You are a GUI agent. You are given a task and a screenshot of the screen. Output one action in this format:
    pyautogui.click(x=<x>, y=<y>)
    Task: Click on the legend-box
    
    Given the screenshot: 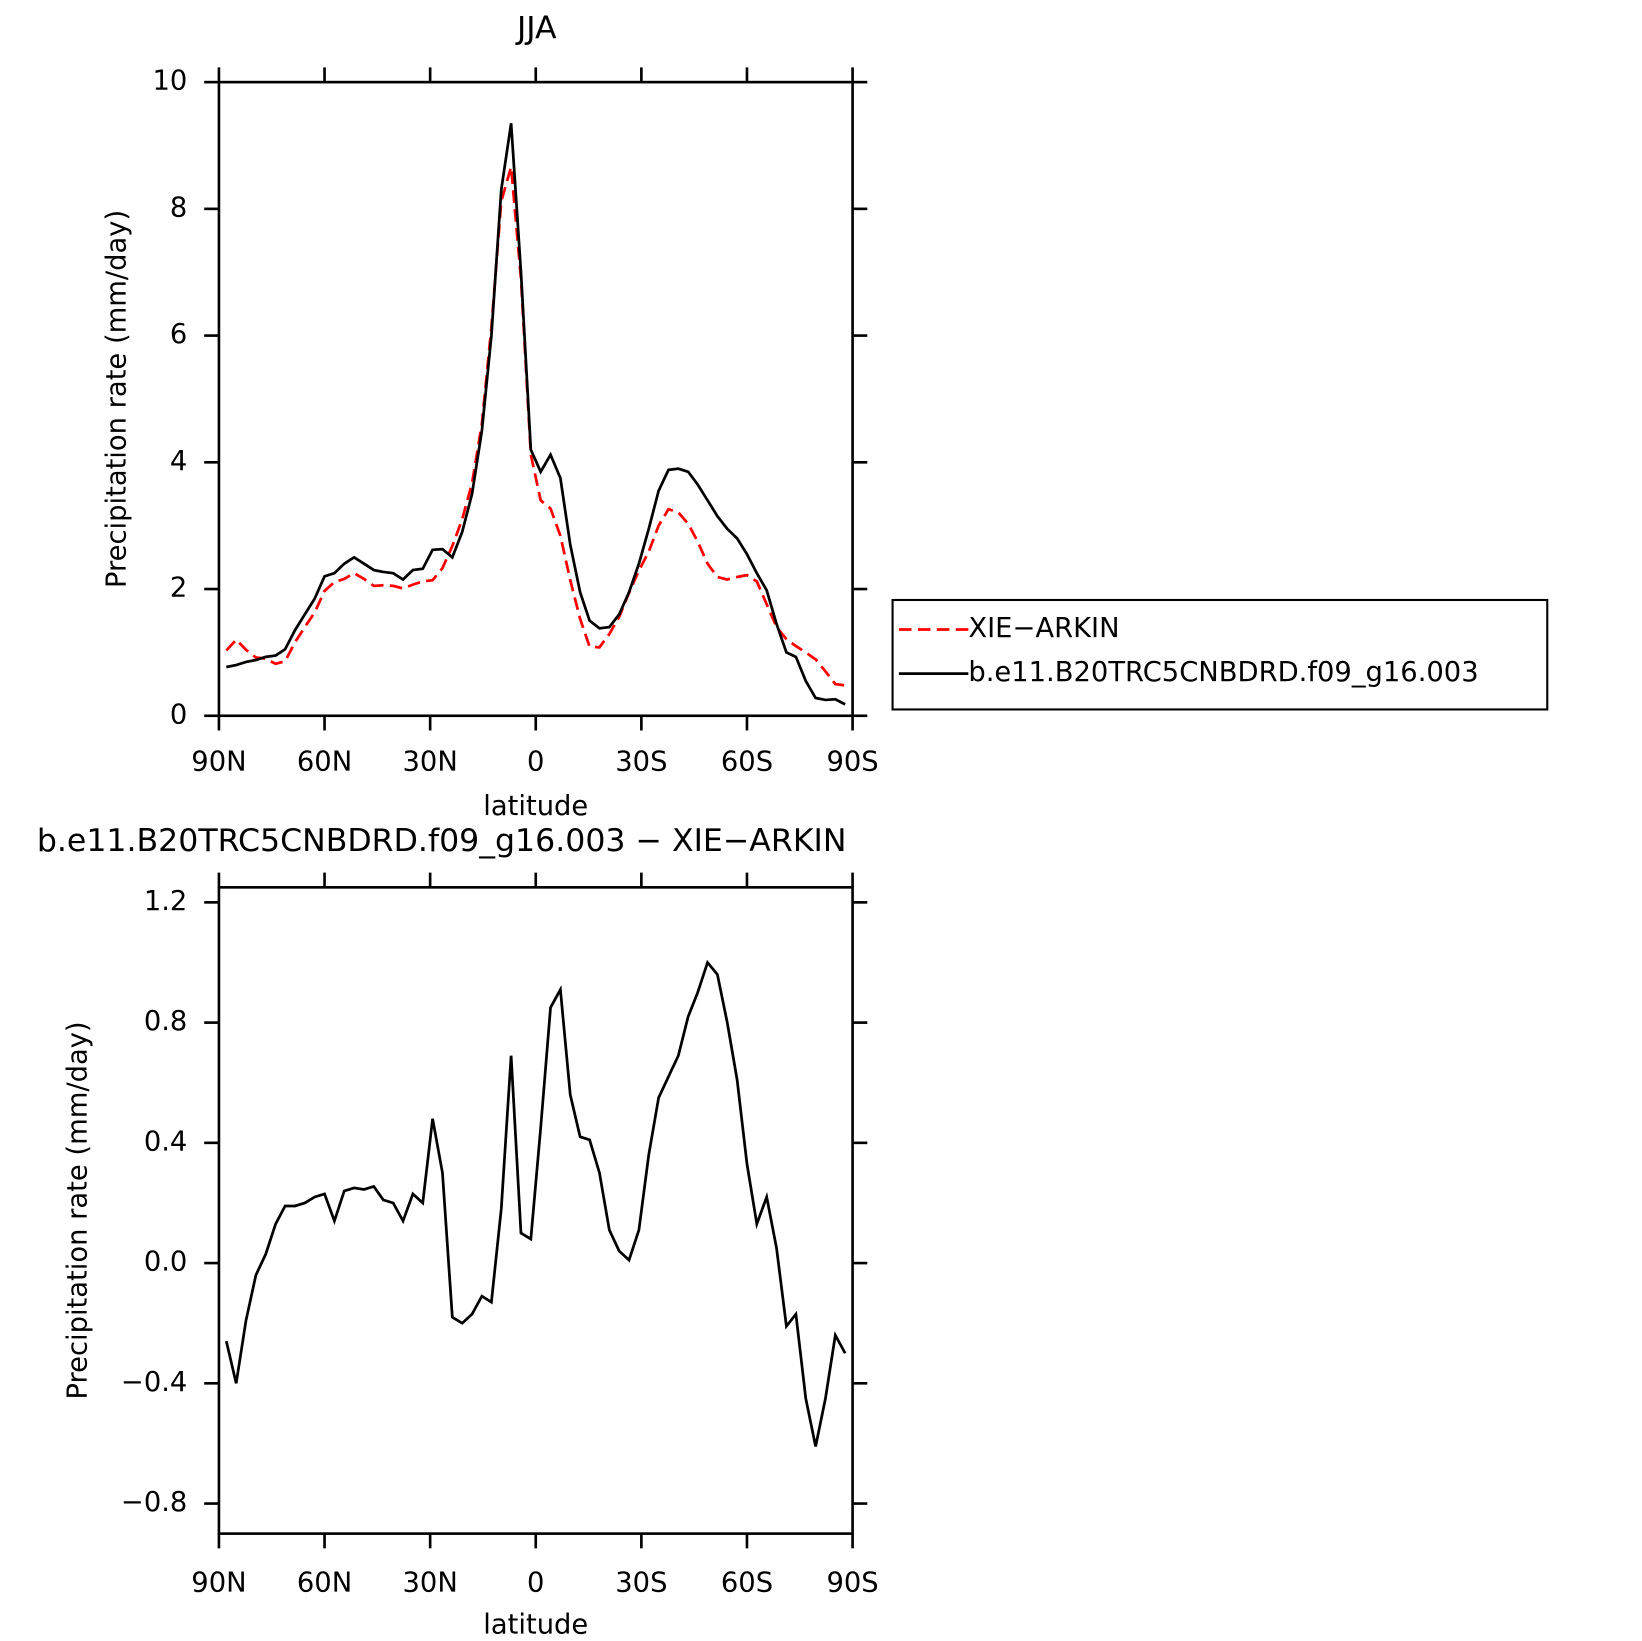 What is the action you would take?
    pyautogui.click(x=1220, y=654)
    